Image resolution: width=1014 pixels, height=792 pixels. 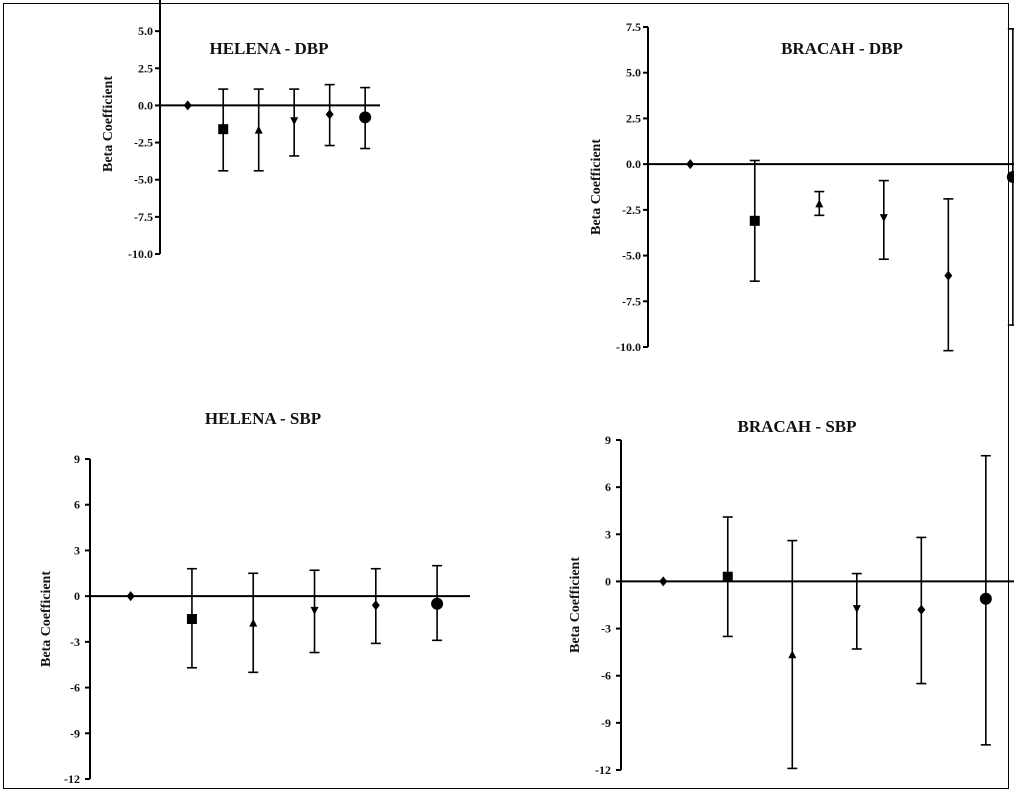 I want to click on chart-title: HELENA - SBP, so click(x=263, y=418).